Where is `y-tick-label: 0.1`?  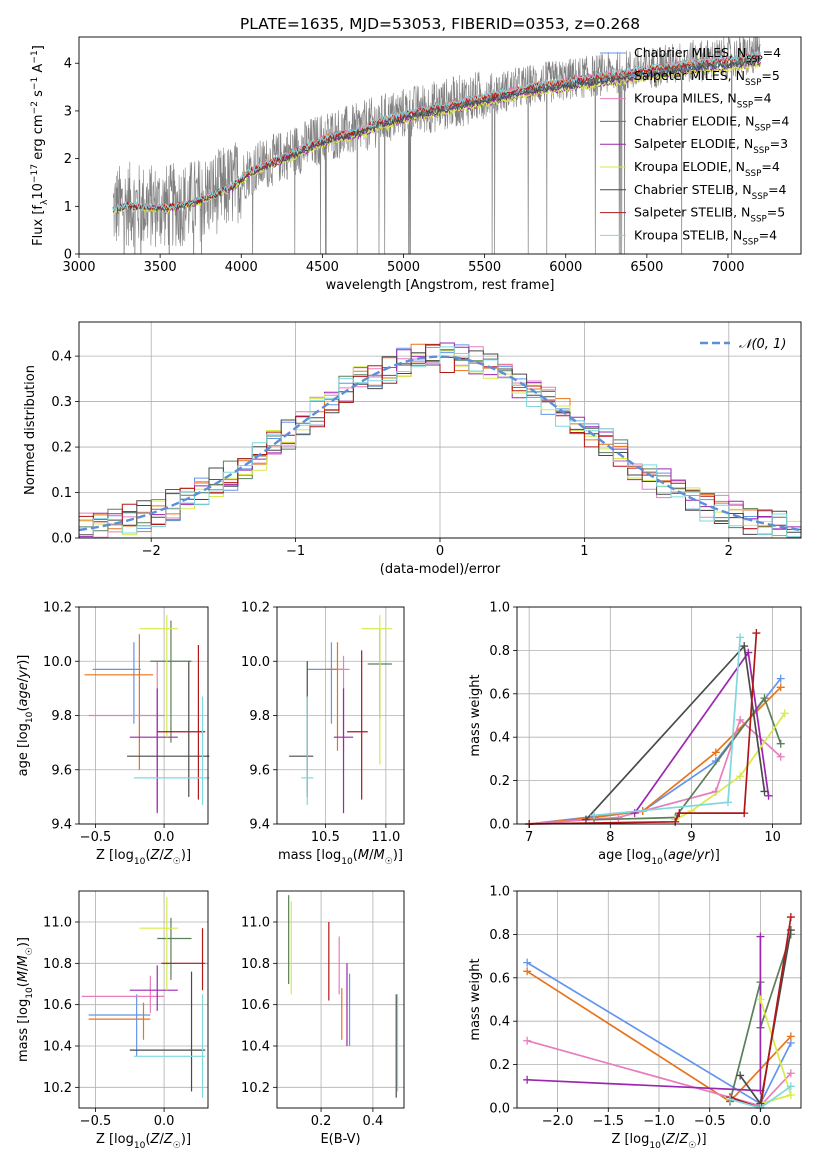
y-tick-label: 0.1 is located at coordinates (61, 493).